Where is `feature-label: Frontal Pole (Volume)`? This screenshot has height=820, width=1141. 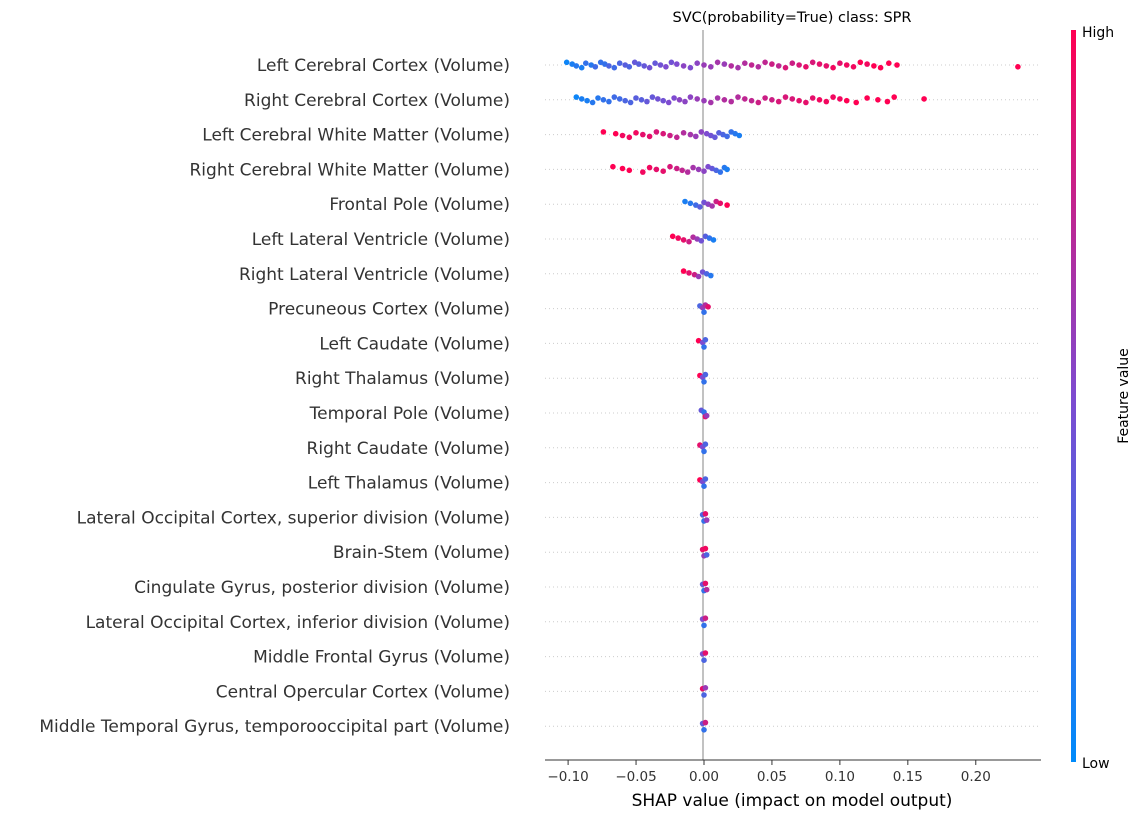
feature-label: Frontal Pole (Volume) is located at coordinates (419, 205).